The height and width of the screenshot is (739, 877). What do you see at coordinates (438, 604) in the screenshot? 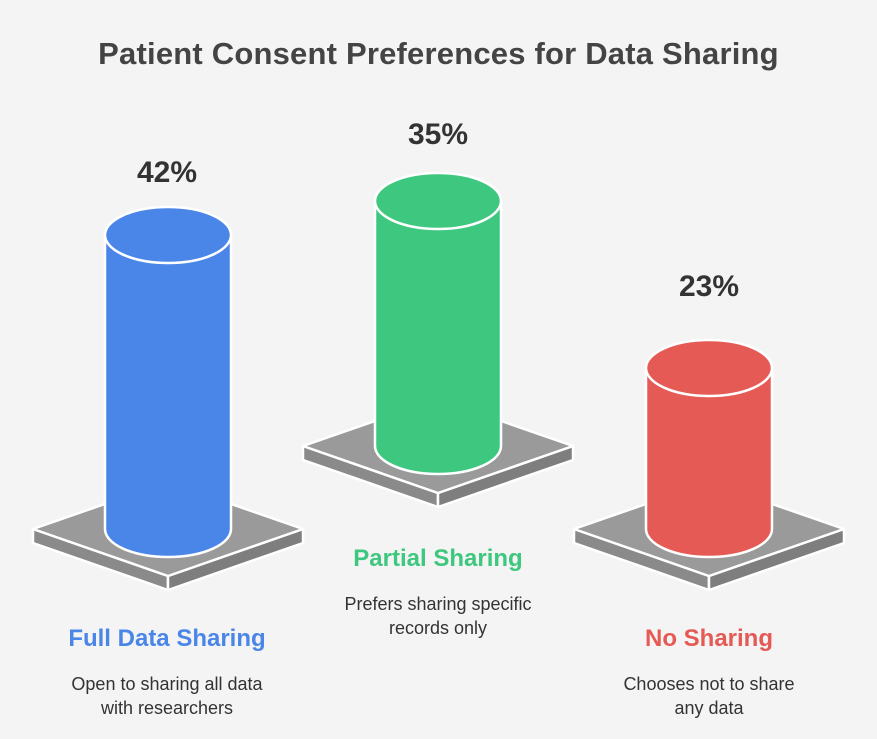
I see `description-line: Prefers sharing specific` at bounding box center [438, 604].